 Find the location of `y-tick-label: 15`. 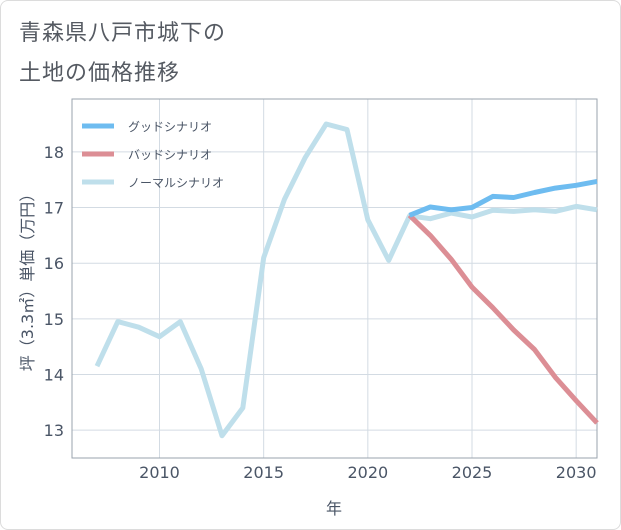

y-tick-label: 15 is located at coordinates (54, 319).